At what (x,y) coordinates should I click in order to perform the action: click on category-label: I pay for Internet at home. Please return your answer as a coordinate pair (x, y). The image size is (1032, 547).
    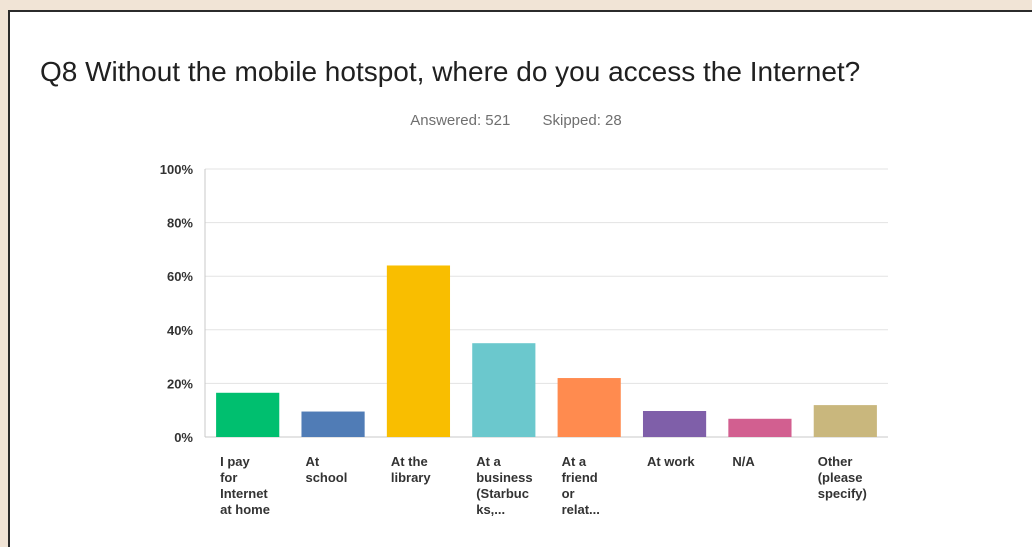
    Looking at the image, I should click on (245, 485).